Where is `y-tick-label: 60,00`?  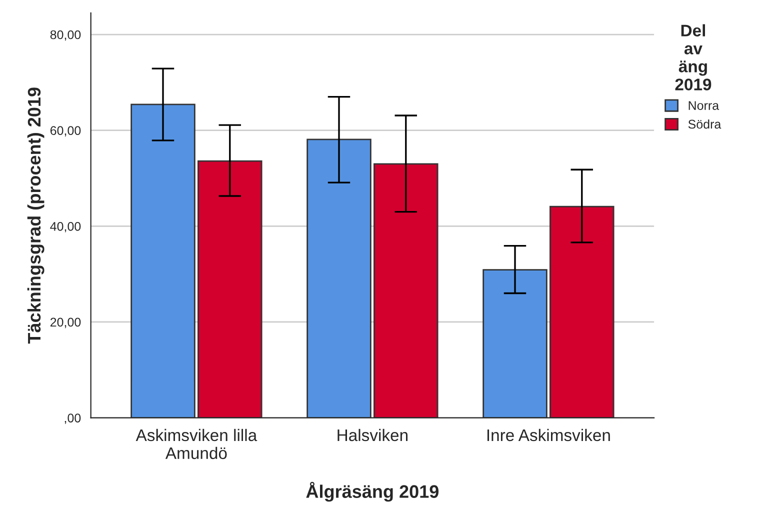
y-tick-label: 60,00 is located at coordinates (65, 131).